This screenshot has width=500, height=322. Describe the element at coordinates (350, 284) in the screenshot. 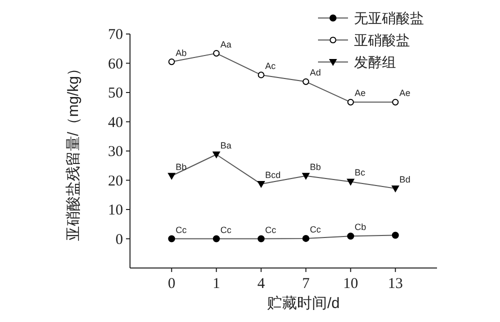

I see `x-tick-label: 10` at that location.